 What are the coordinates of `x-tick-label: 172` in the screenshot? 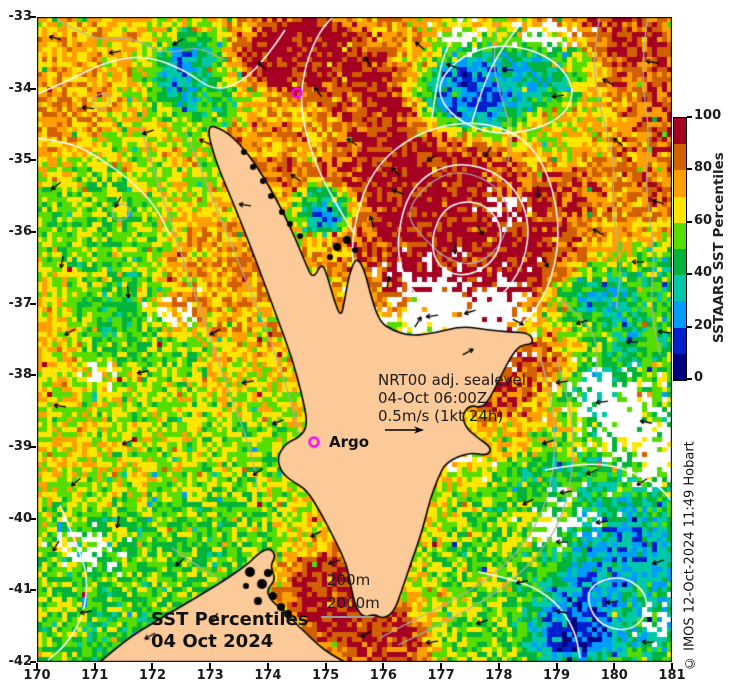 It's located at (152, 675).